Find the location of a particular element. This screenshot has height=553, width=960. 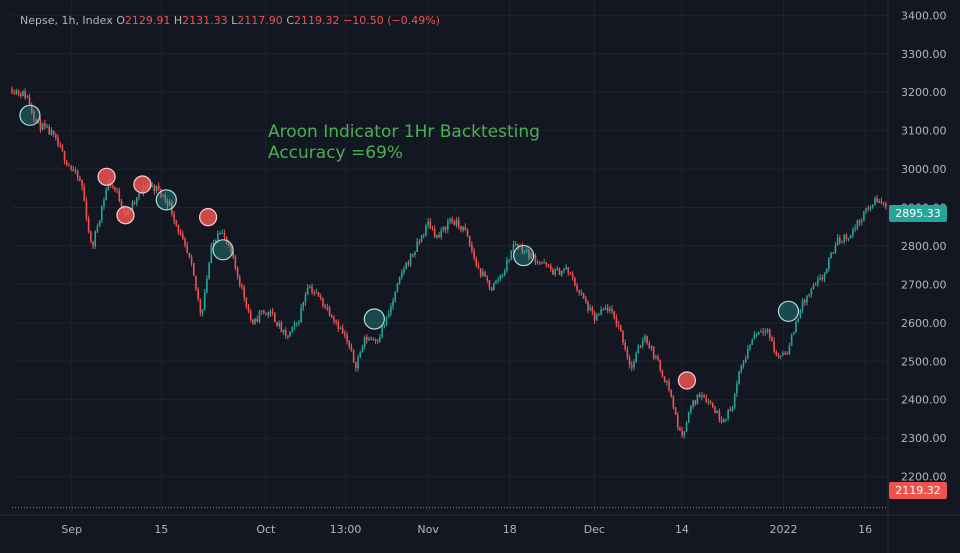

x-tick-label: 14 is located at coordinates (682, 529).